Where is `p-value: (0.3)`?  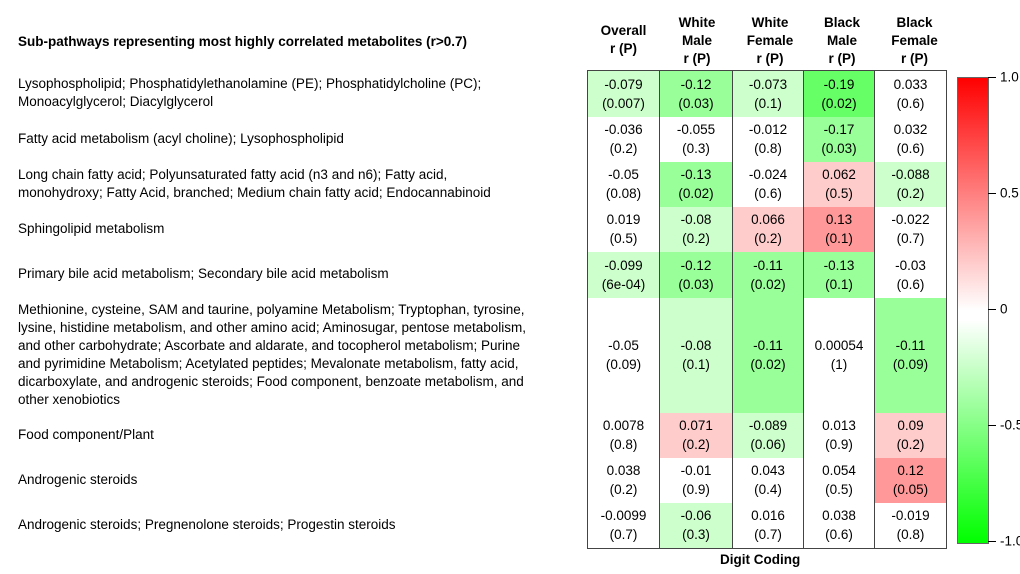
p-value: (0.3) is located at coordinates (696, 148).